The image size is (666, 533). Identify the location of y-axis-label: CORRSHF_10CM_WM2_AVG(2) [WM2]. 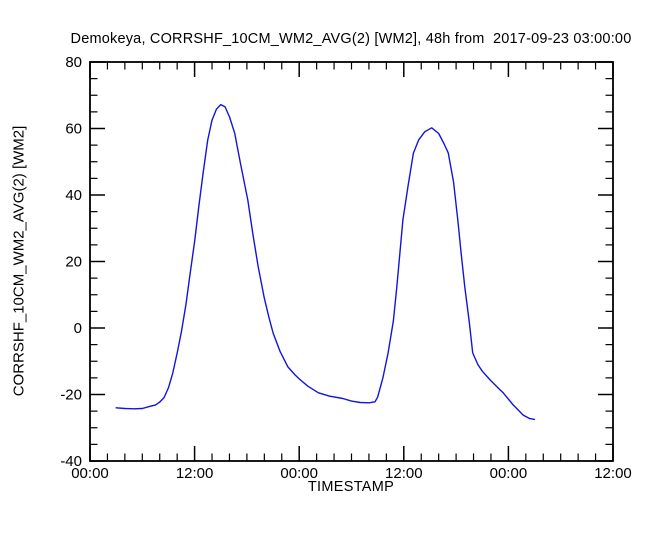
(19, 261).